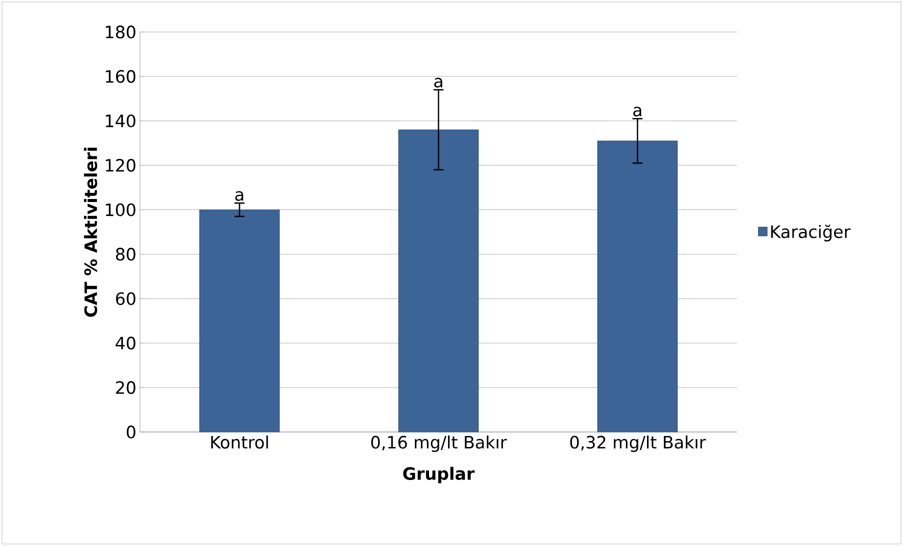 This screenshot has width=903, height=546. Describe the element at coordinates (439, 475) in the screenshot. I see `x-axis-title: Gruplar` at that location.